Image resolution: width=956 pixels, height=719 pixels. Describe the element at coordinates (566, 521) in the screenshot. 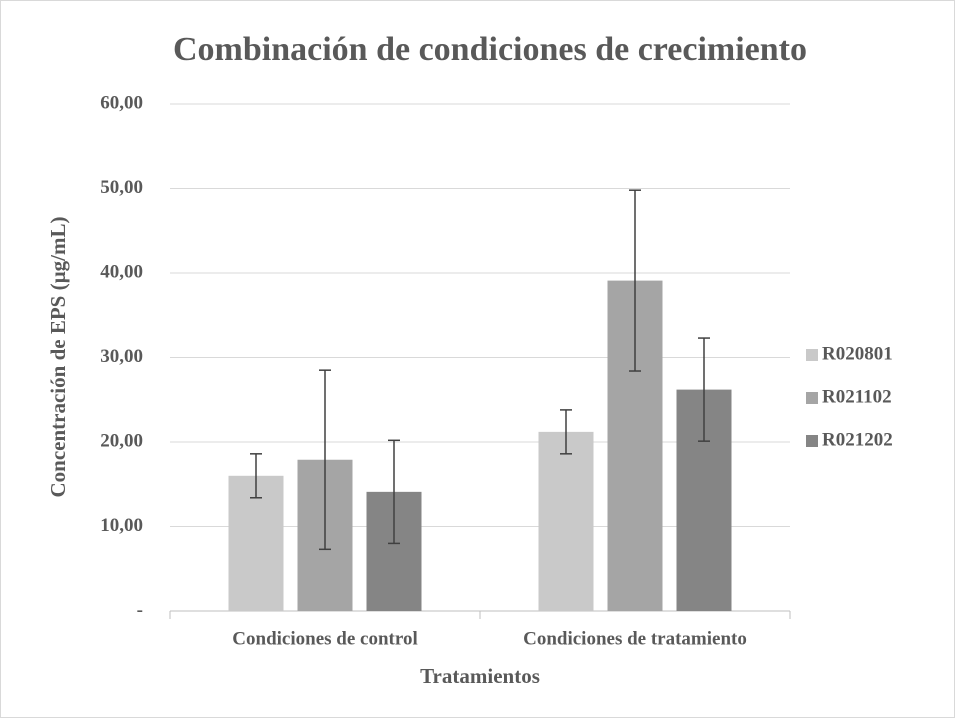

I see `bar` at that location.